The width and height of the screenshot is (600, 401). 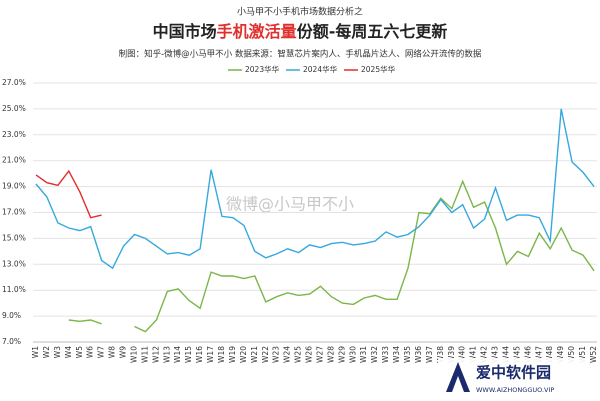 What do you see at coordinates (451, 354) in the screenshot?
I see `x-tick-label: W39` at bounding box center [451, 354].